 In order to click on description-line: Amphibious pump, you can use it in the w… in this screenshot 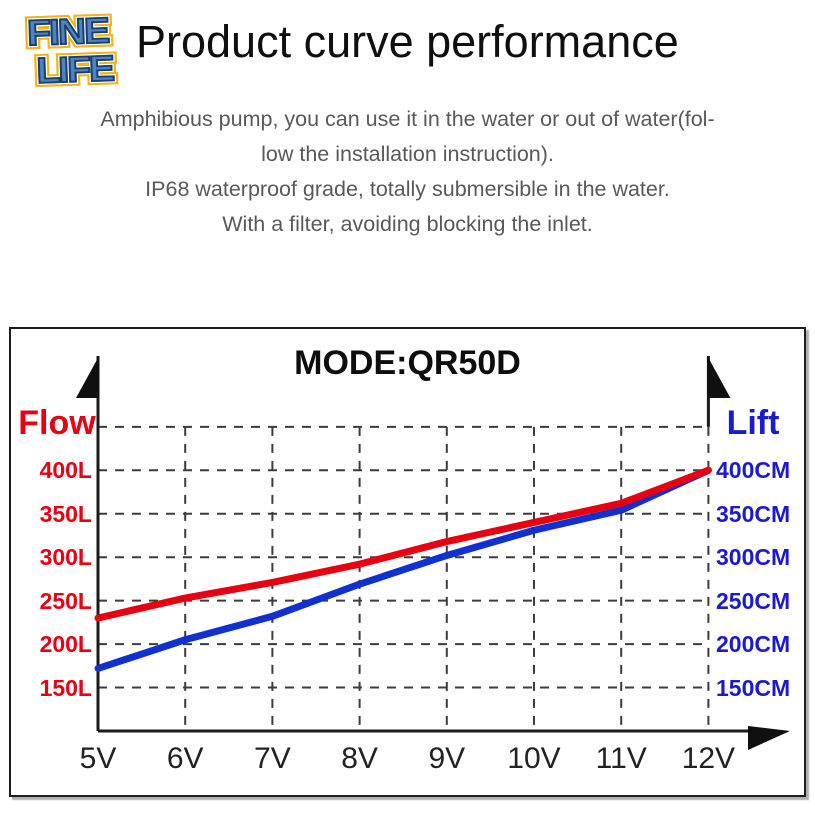, I will do `click(407, 119)`.